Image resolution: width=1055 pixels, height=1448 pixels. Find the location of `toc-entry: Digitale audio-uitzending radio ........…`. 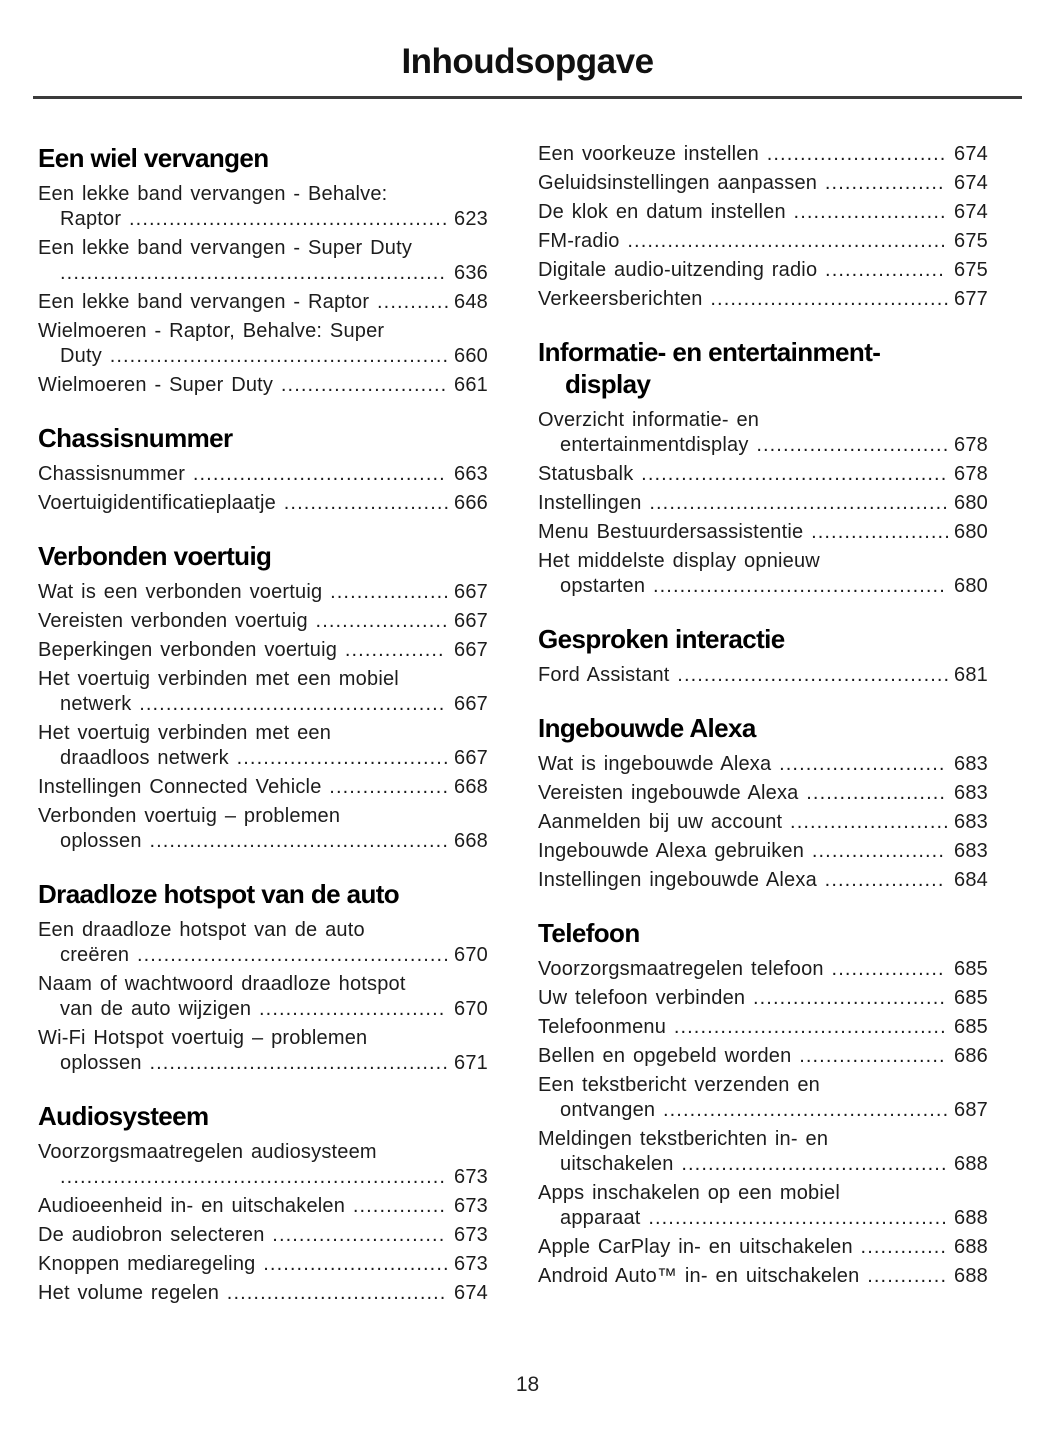

toc-entry: Digitale audio-uitzending radio ........… is located at coordinates (763, 270).